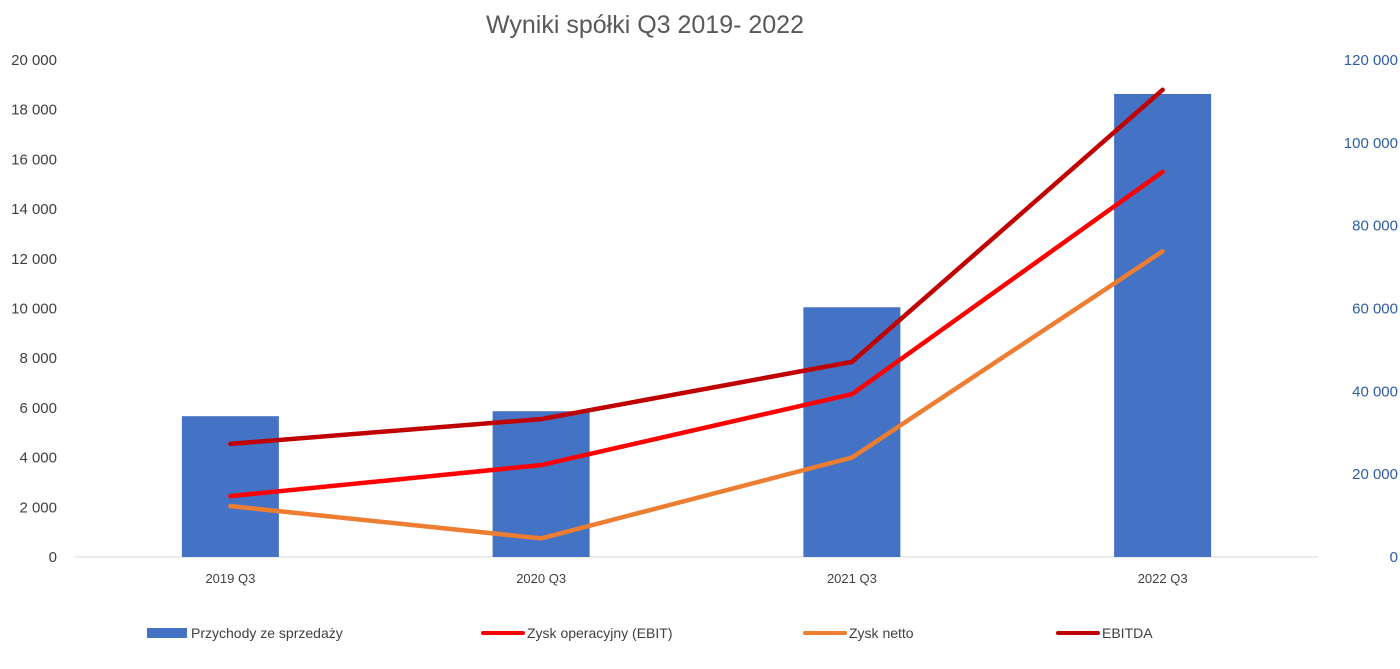 The height and width of the screenshot is (669, 1400). I want to click on right-tick-label: 80 000, so click(1375, 226).